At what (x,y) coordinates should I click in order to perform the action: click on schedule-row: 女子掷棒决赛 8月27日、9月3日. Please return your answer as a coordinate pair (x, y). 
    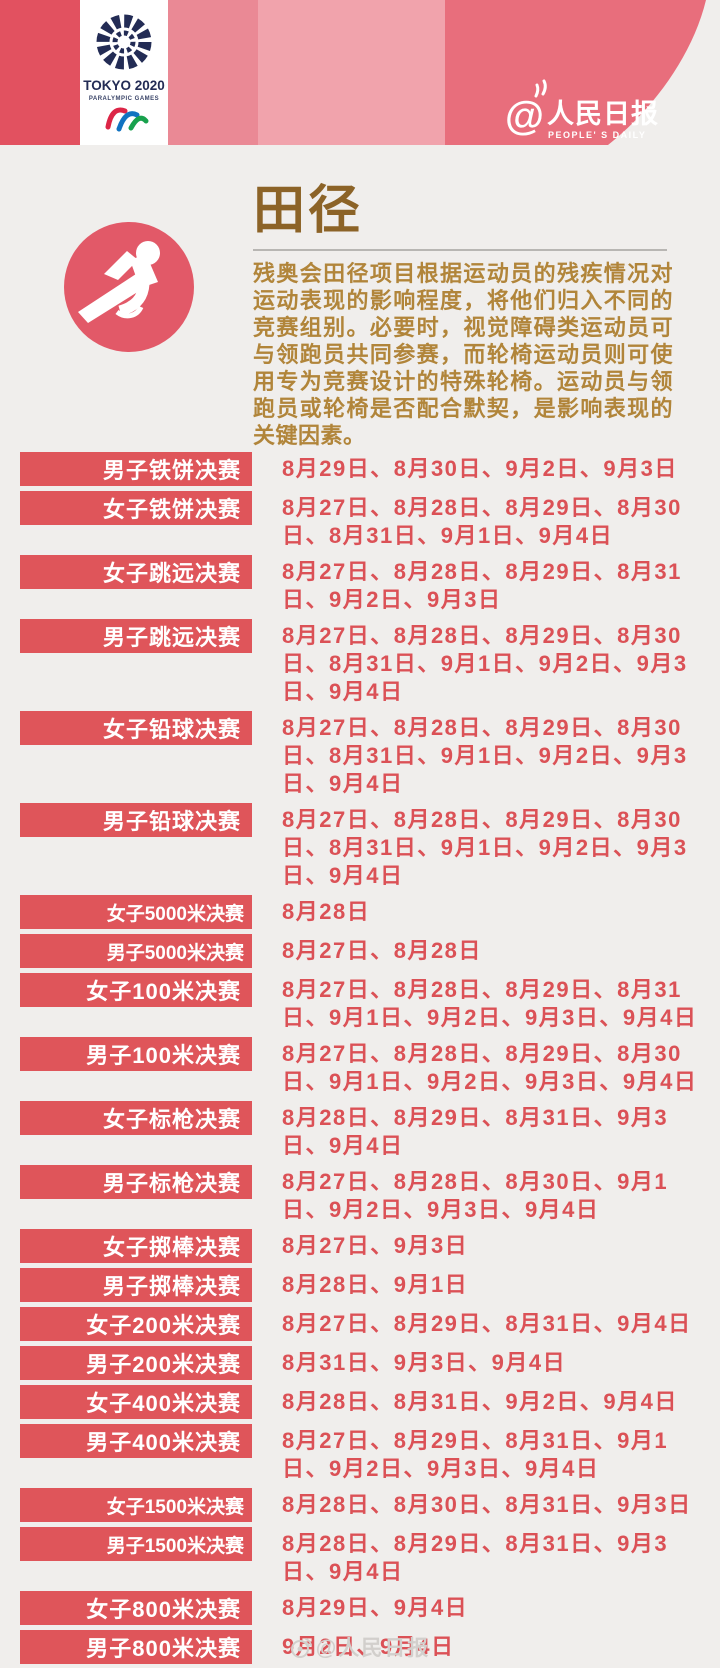
    Looking at the image, I should click on (370, 1246).